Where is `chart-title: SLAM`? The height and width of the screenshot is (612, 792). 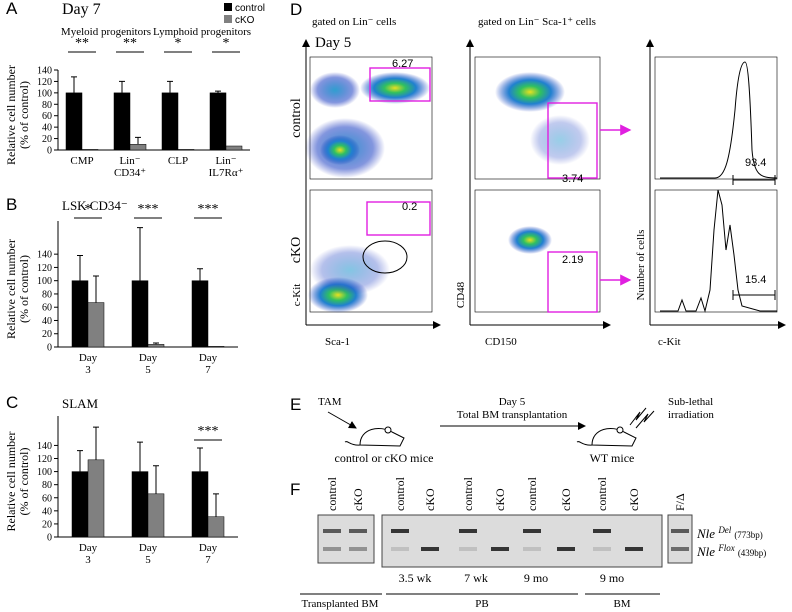
chart-title: SLAM is located at coordinates (80, 403).